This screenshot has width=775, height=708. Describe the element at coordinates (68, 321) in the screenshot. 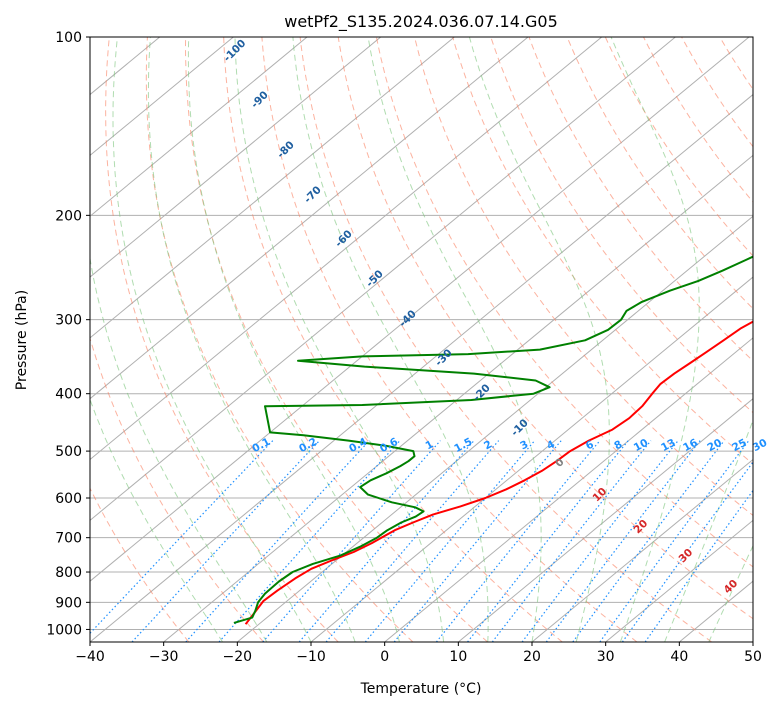

I see `y-tick-label: 300` at that location.